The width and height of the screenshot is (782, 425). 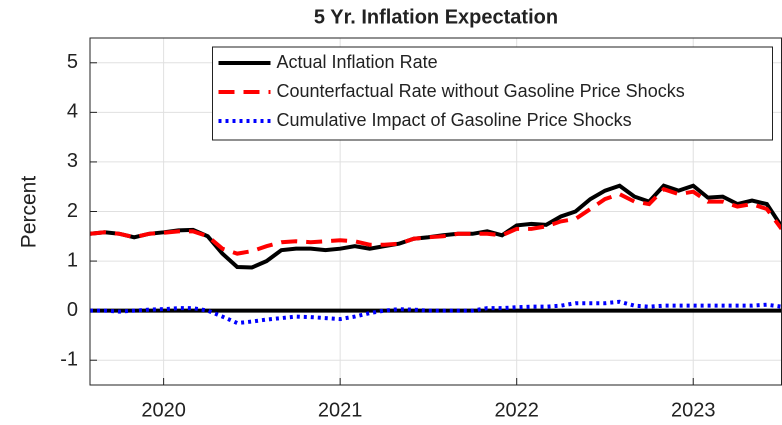 What do you see at coordinates (693, 410) in the screenshot?
I see `x-tick-label: 2023` at bounding box center [693, 410].